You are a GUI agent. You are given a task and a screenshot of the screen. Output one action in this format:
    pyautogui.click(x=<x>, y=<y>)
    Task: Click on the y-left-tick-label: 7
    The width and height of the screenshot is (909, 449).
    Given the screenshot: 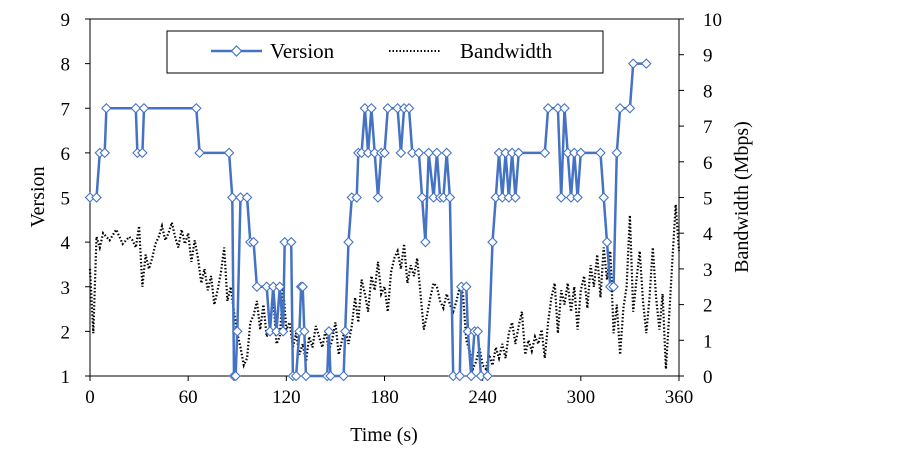 What is the action you would take?
    pyautogui.click(x=66, y=109)
    